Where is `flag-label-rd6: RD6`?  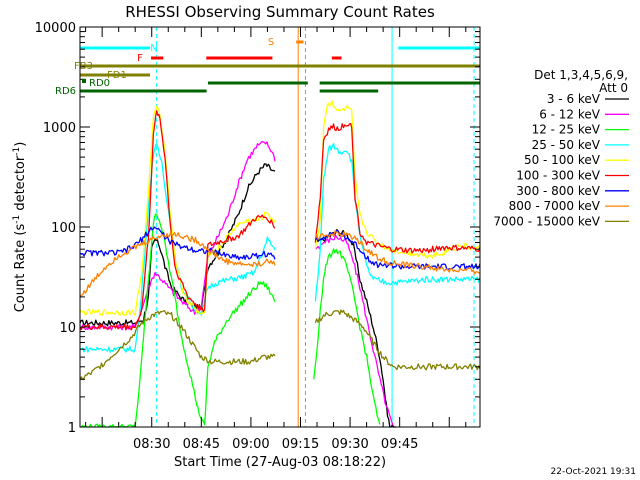 flag-label-rd6: RD6 is located at coordinates (65, 91).